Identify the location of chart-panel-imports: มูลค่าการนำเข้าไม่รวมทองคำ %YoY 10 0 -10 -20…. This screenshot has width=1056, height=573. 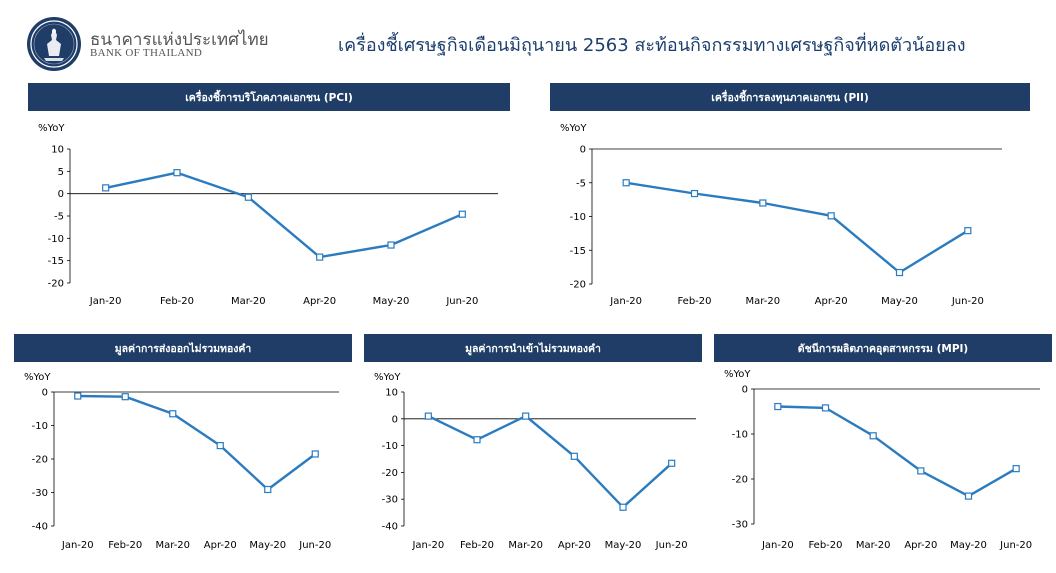
(533, 453).